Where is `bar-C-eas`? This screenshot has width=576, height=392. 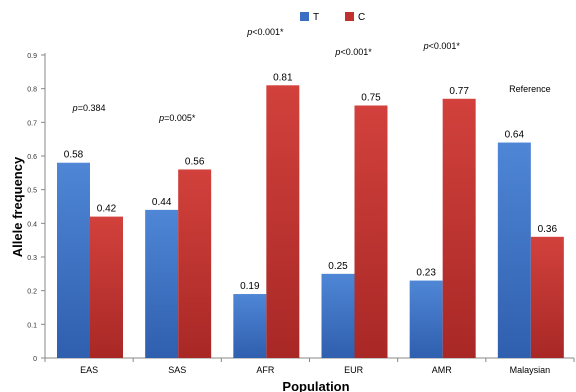
bar-C-eas is located at coordinates (106, 287).